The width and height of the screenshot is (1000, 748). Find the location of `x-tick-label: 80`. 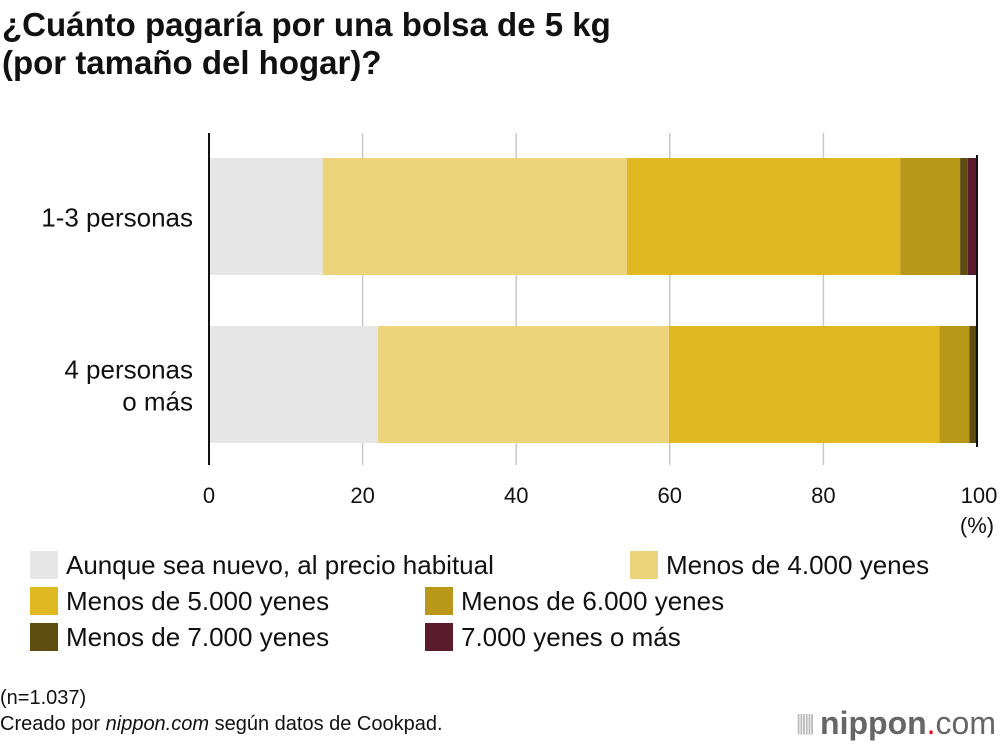

x-tick-label: 80 is located at coordinates (823, 495).